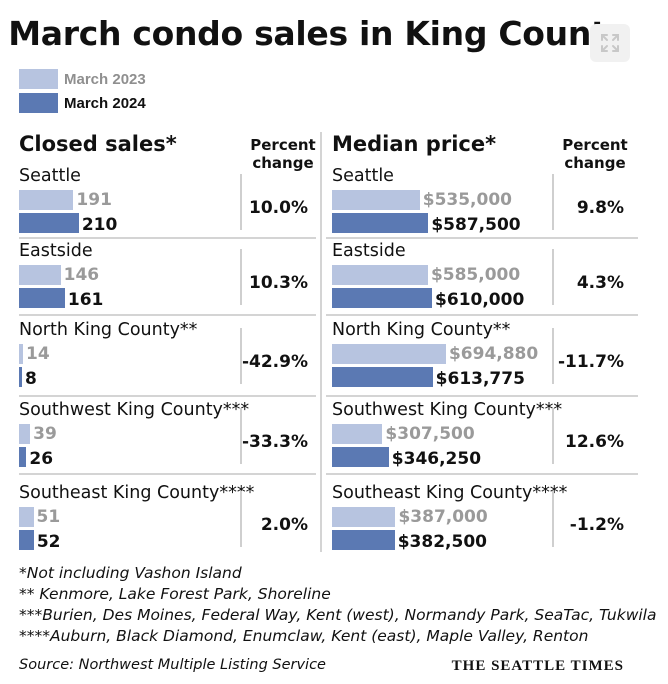 The image size is (668, 684). What do you see at coordinates (23, 457) in the screenshot?
I see `sales-bar-2024-southwest-king-county` at bounding box center [23, 457].